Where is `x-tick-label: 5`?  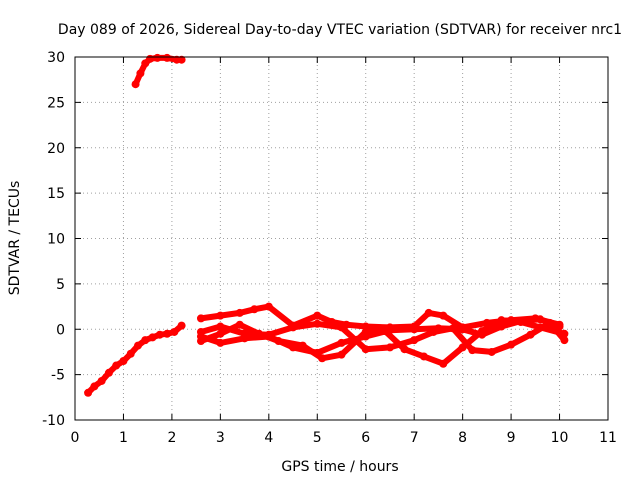 x-tick-label: 5 is located at coordinates (317, 438).